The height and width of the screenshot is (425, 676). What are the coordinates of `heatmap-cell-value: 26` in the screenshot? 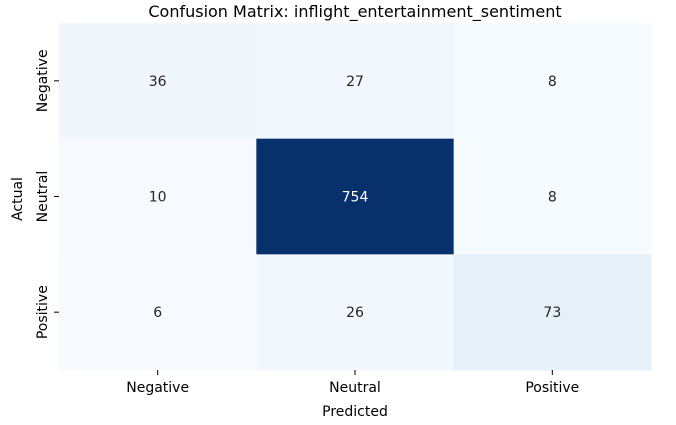 It's located at (355, 313).